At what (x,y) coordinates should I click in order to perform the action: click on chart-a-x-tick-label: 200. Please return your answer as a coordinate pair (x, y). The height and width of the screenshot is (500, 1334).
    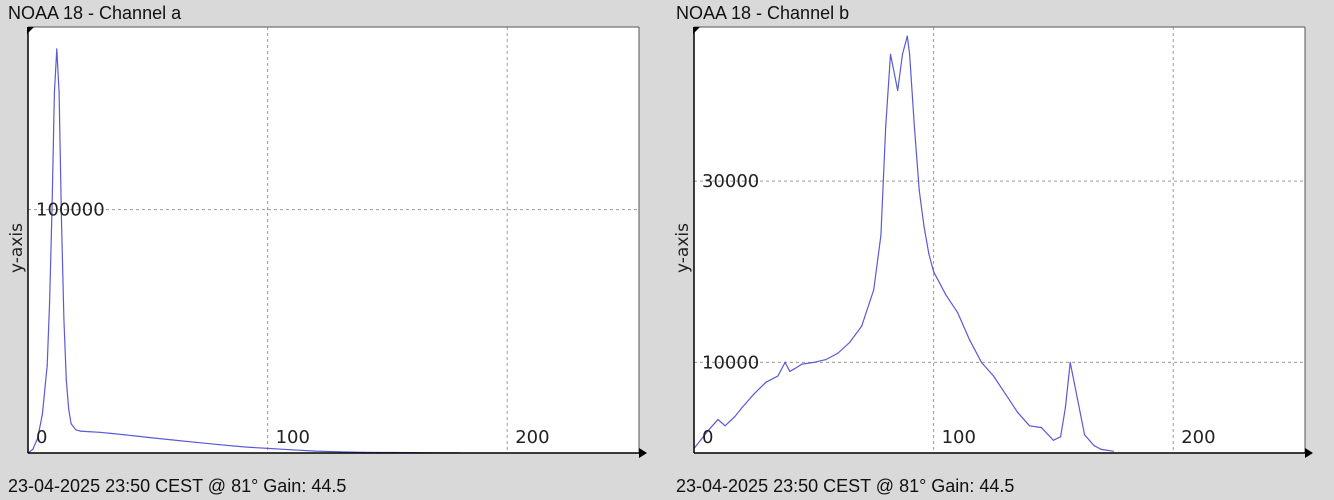
    Looking at the image, I should click on (532, 437).